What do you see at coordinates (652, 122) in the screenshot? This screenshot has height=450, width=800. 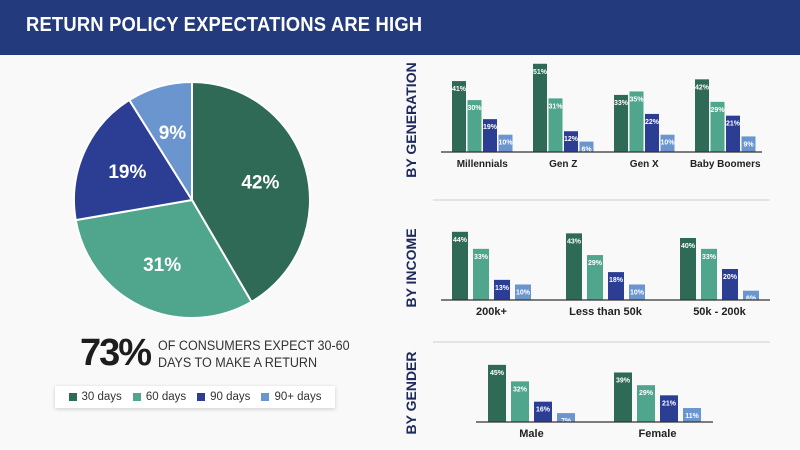 I see `bar-data-label: 22%` at bounding box center [652, 122].